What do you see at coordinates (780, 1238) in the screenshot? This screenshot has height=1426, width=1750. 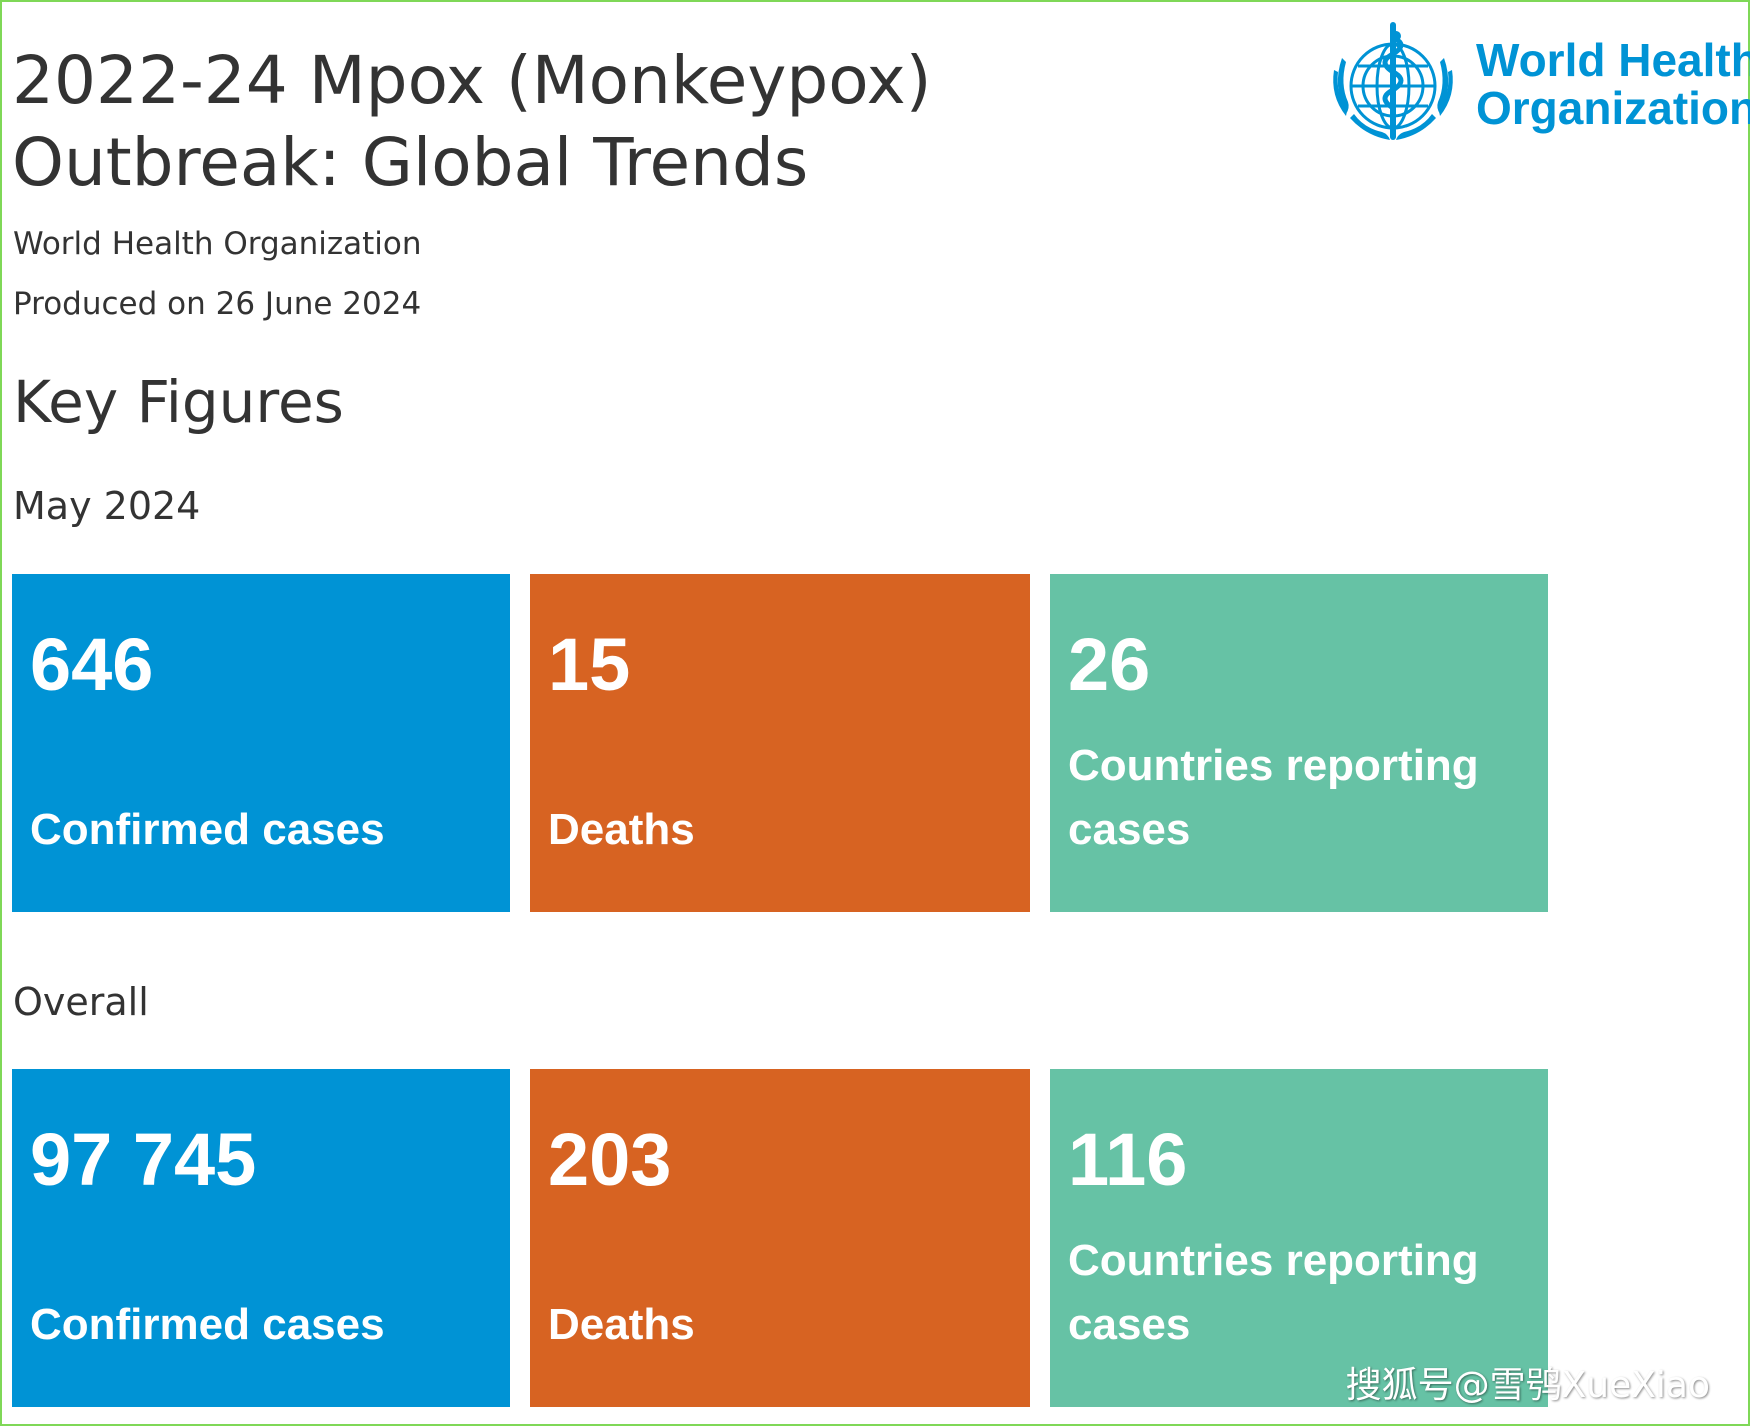 I see `card-overall-deaths: 203 Deaths` at bounding box center [780, 1238].